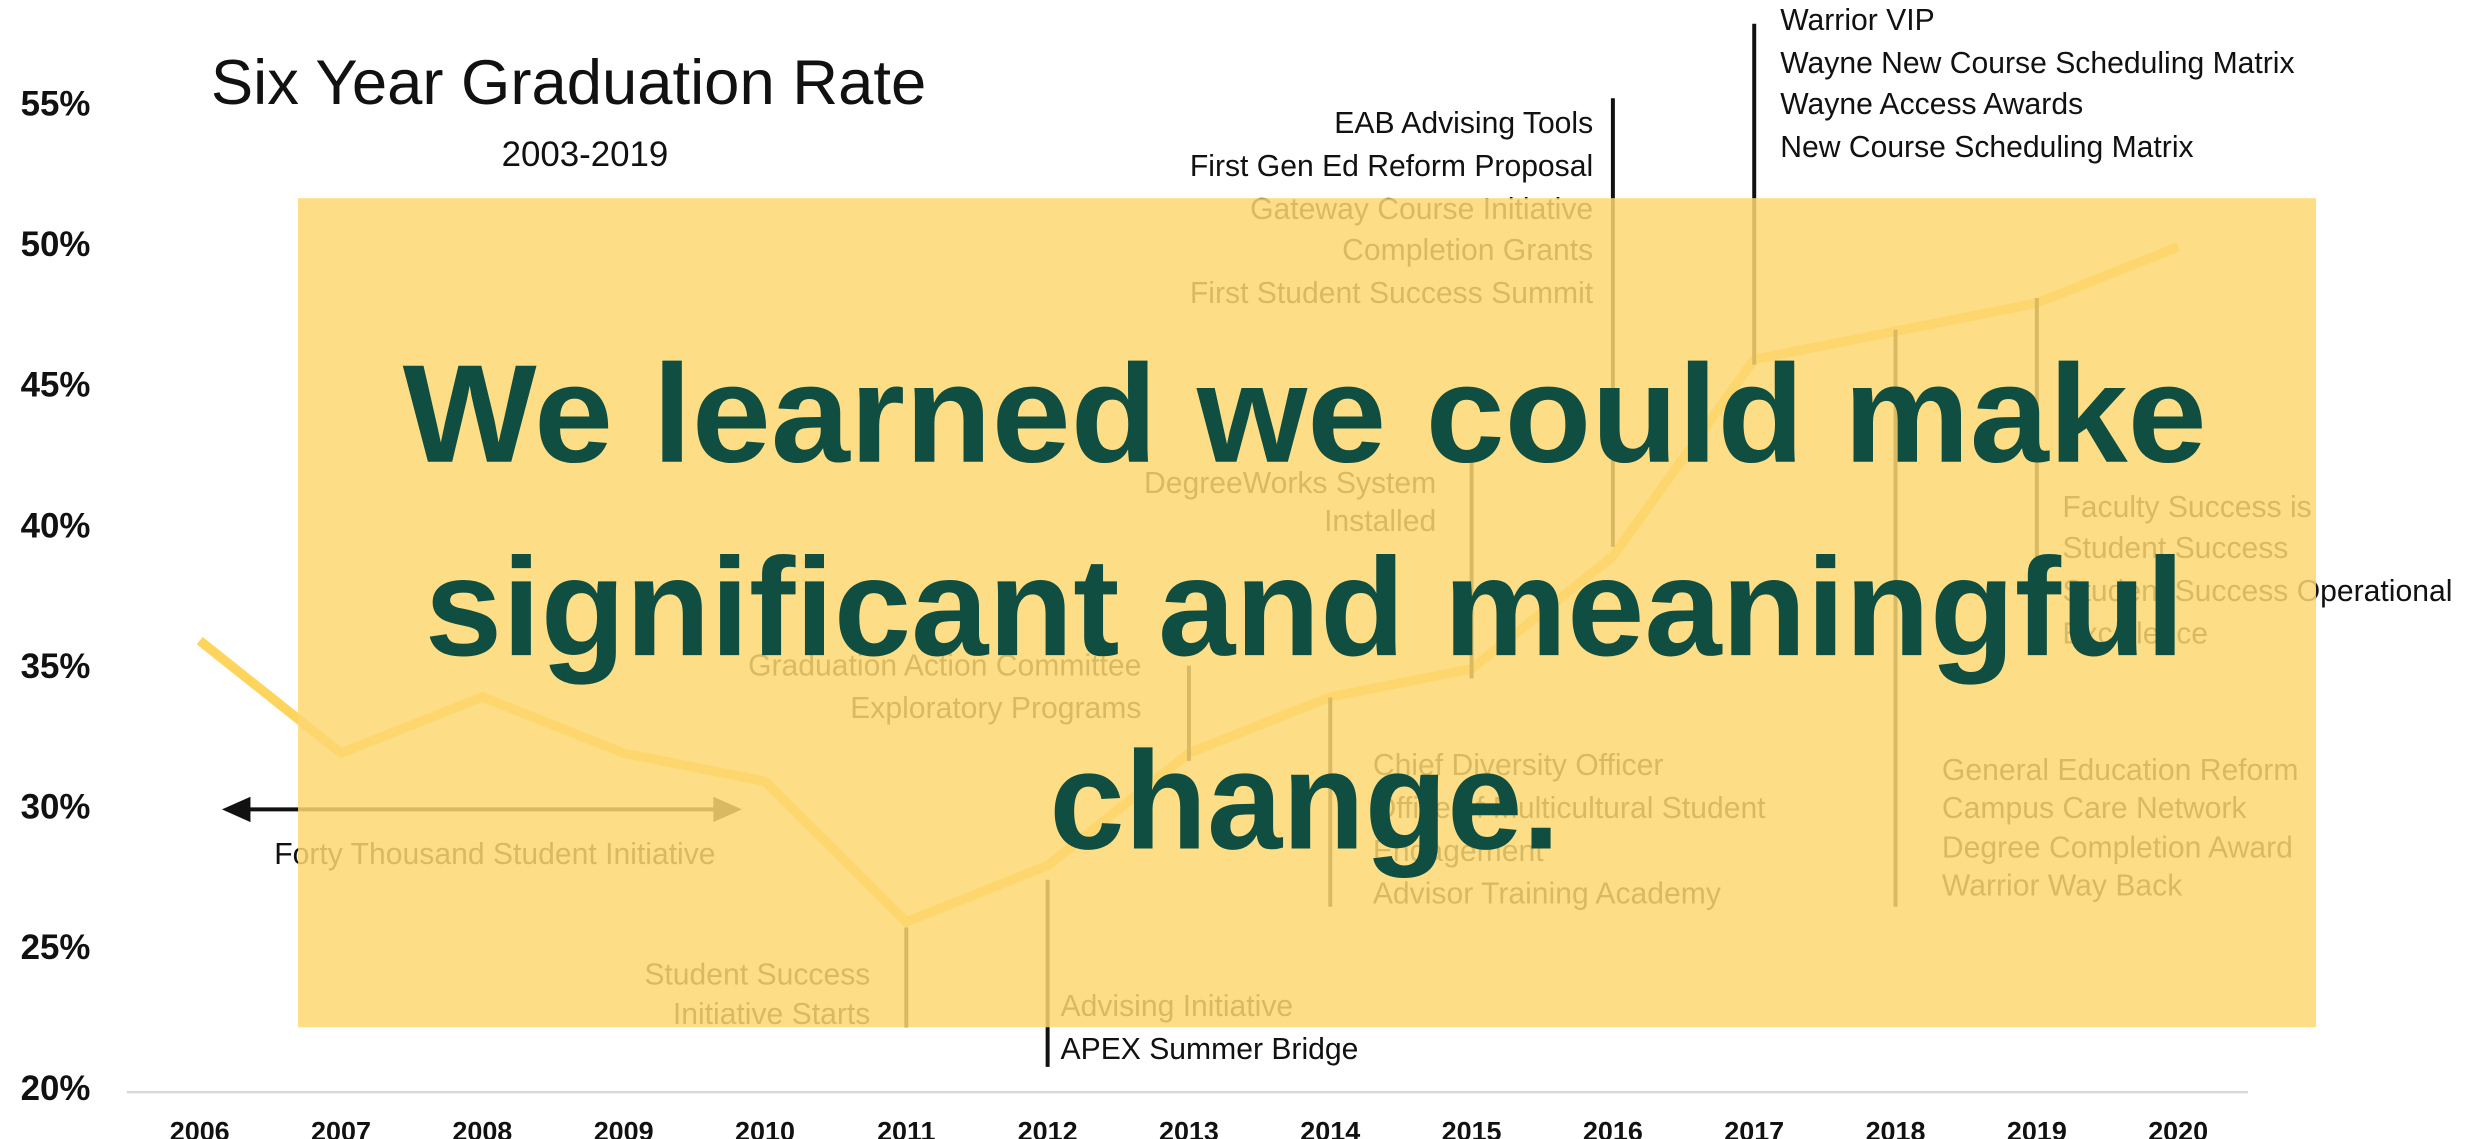  Describe the element at coordinates (2037, 63) in the screenshot. I see `annotation-text: Wayne New Course Scheduling Matrix` at that location.